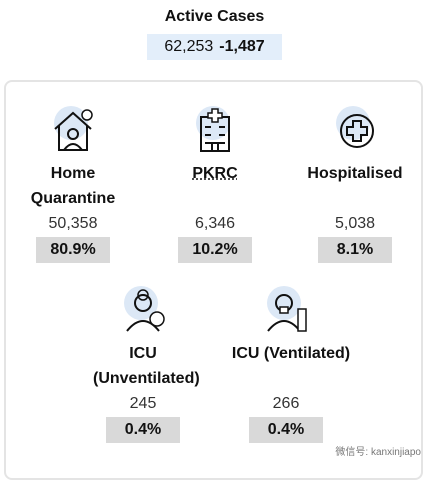 The width and height of the screenshot is (429, 480). I want to click on total-box: 62,253 -1,487, so click(214, 47).